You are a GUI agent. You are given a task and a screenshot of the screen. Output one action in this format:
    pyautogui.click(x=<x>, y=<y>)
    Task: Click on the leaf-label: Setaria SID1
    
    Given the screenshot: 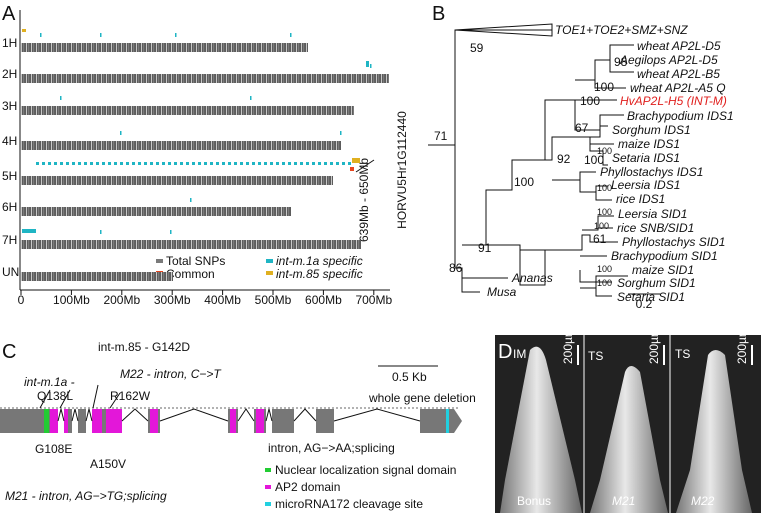 What is the action you would take?
    pyautogui.click(x=651, y=297)
    